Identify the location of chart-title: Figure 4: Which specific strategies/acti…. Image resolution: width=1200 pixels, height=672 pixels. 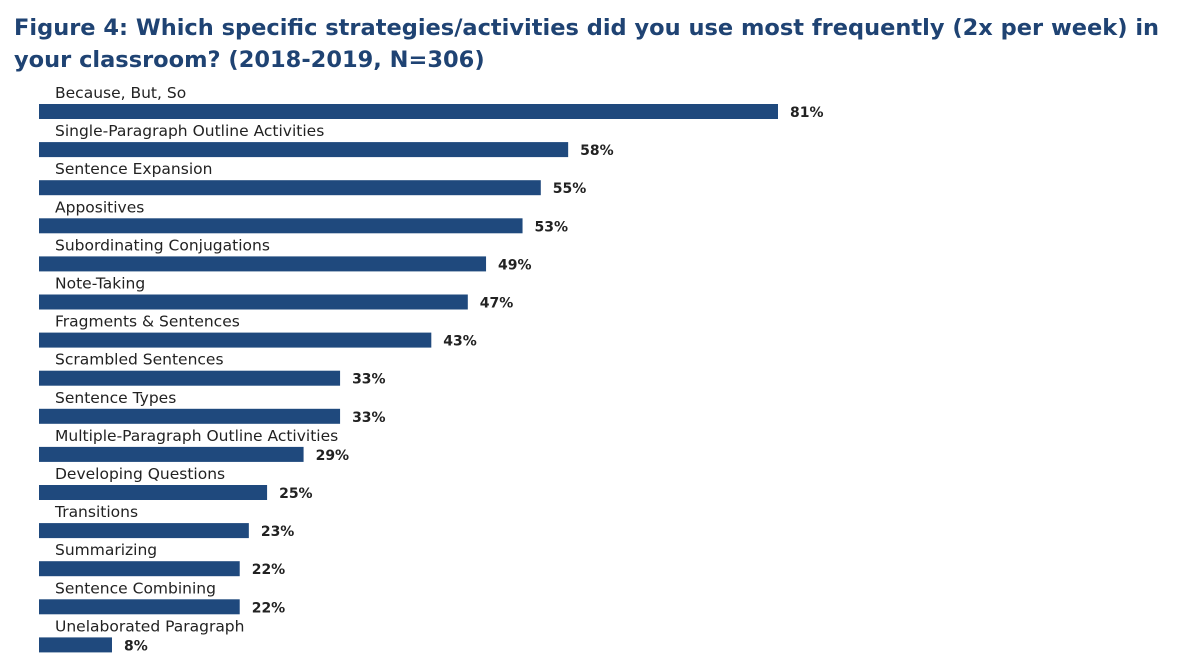
(587, 44).